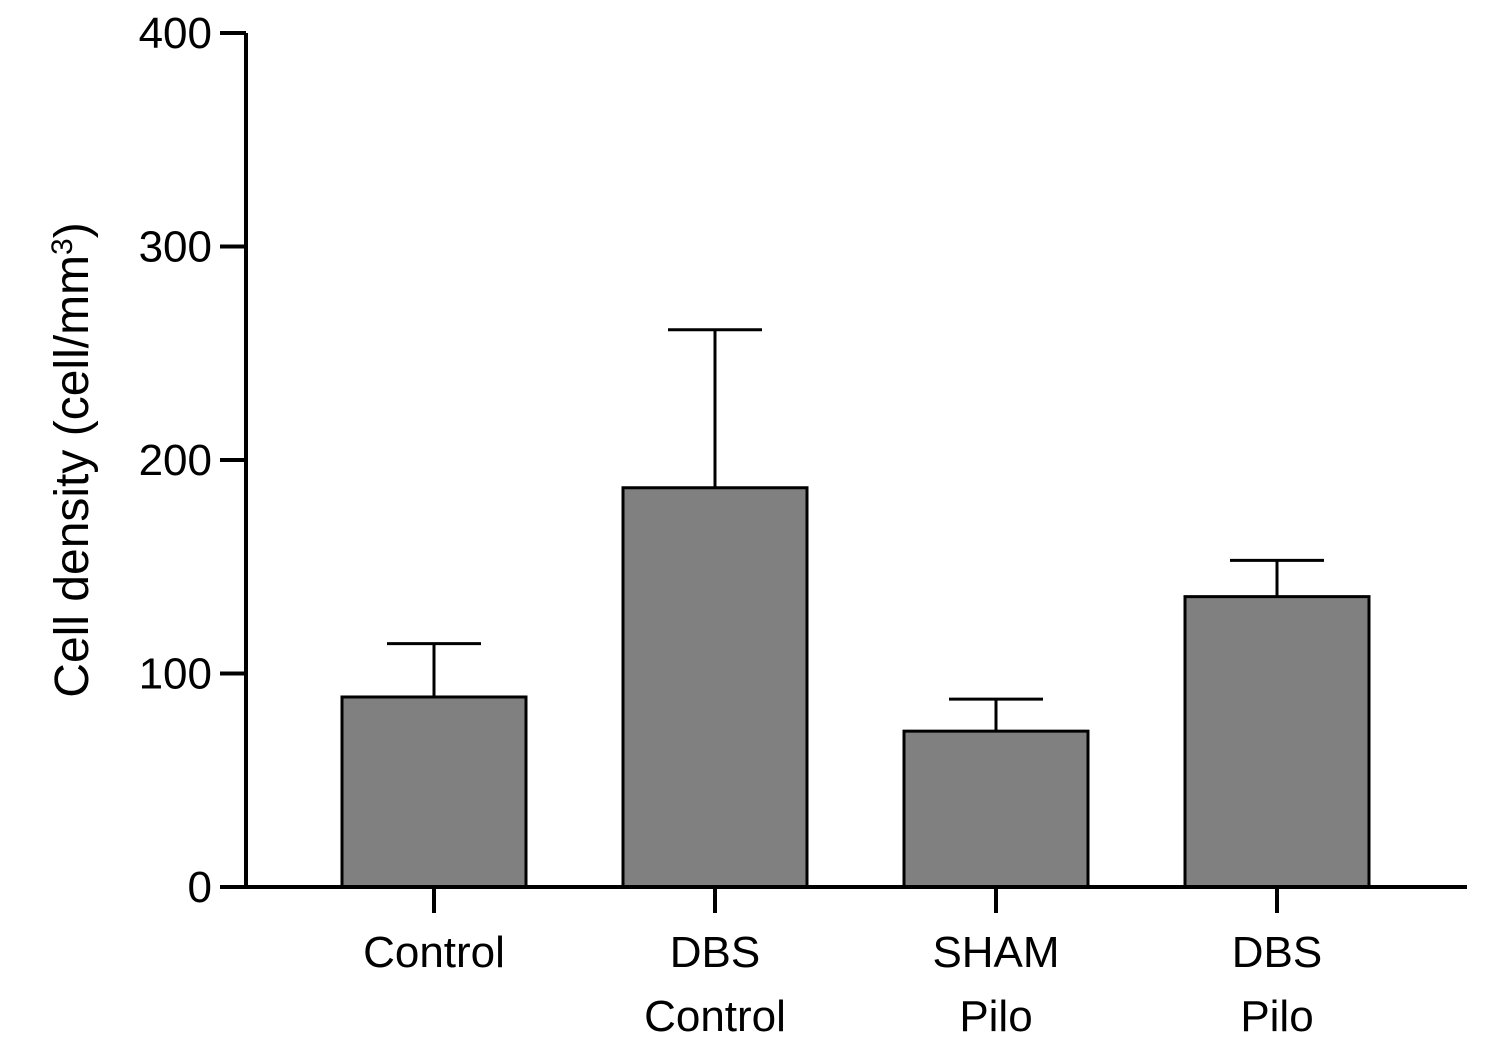  What do you see at coordinates (72, 230) in the screenshot?
I see `y-axis-title-suffix: )` at bounding box center [72, 230].